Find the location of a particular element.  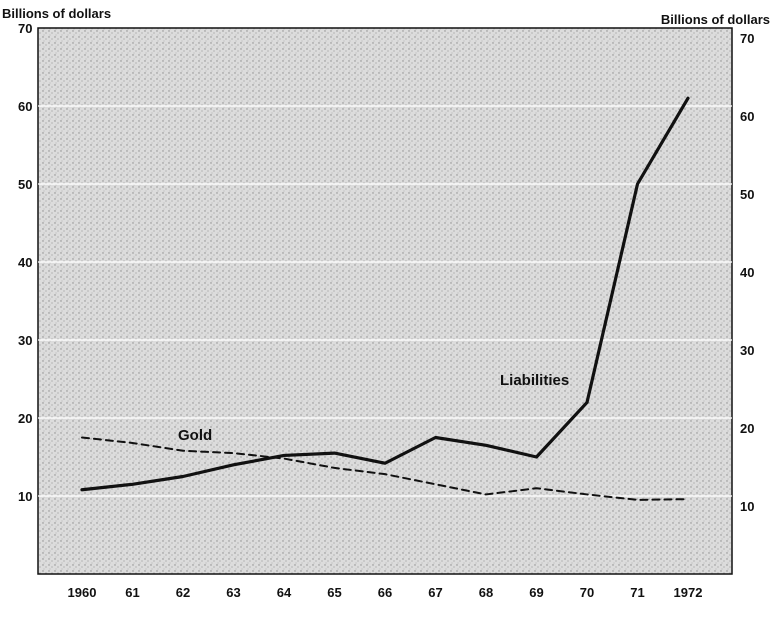

left-tick-label: 70 is located at coordinates (25, 28).